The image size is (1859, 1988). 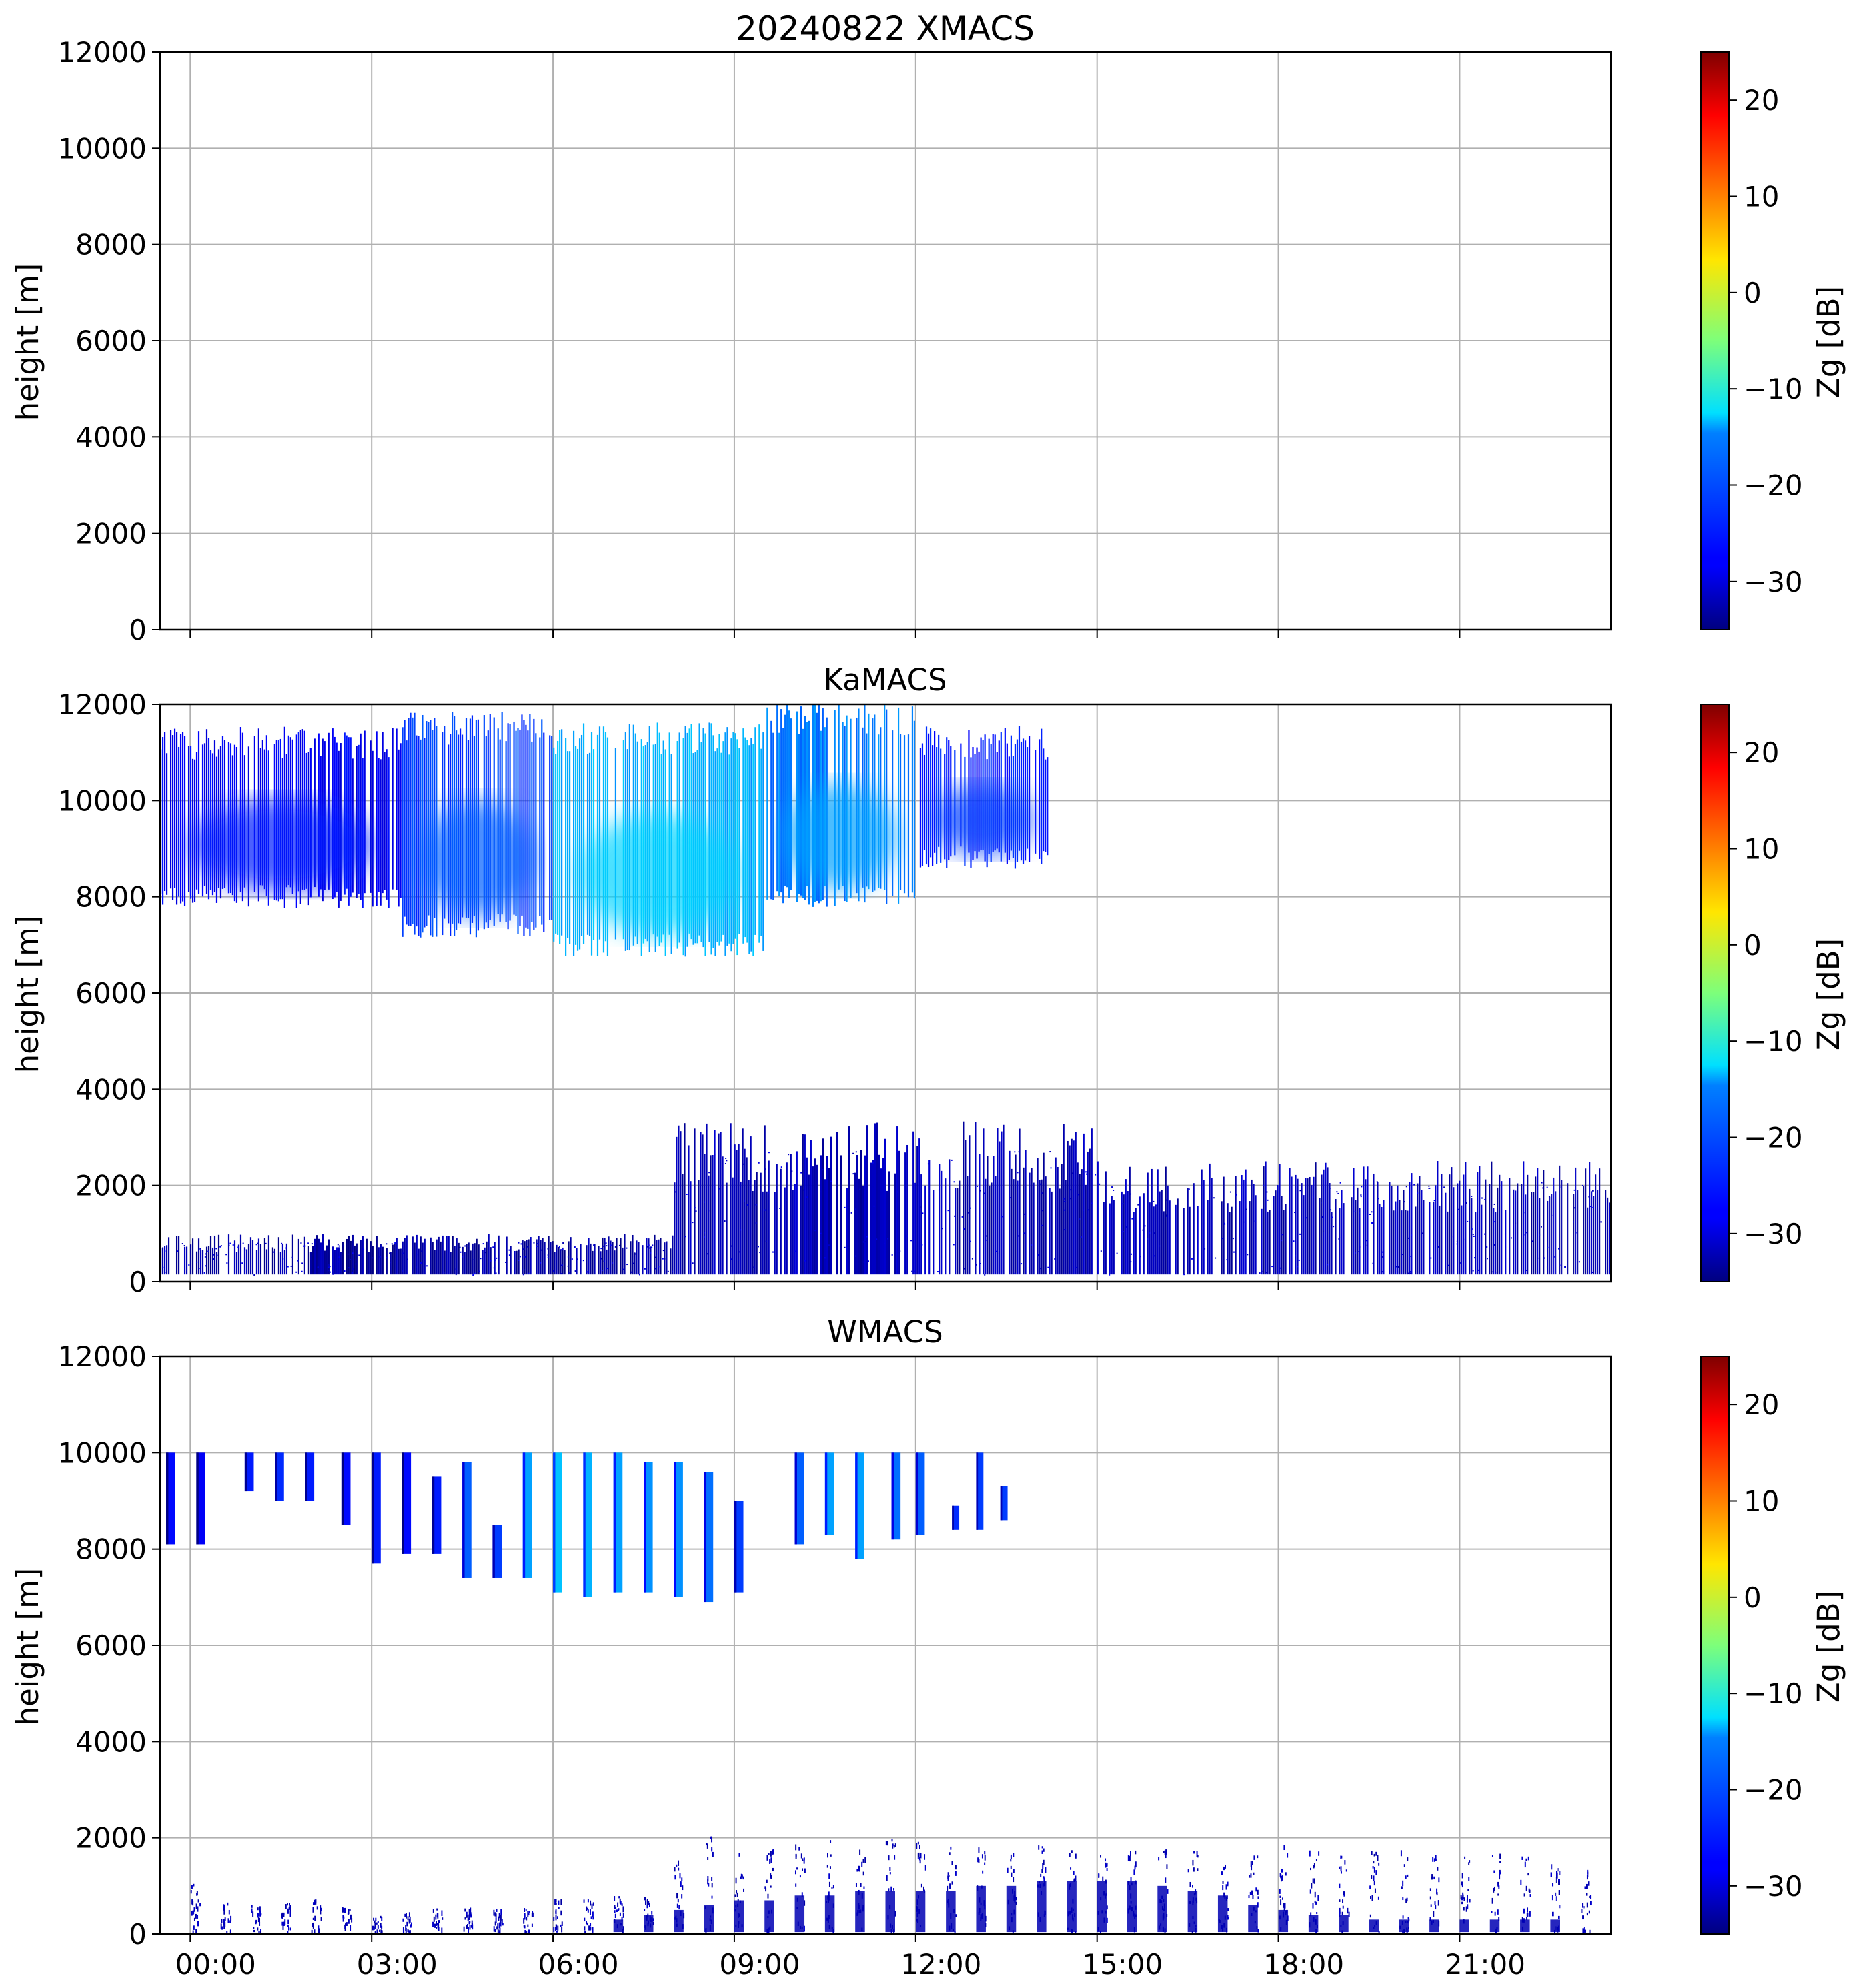 What do you see at coordinates (102, 1452) in the screenshot?
I see `y-tick-label: 10000` at bounding box center [102, 1452].